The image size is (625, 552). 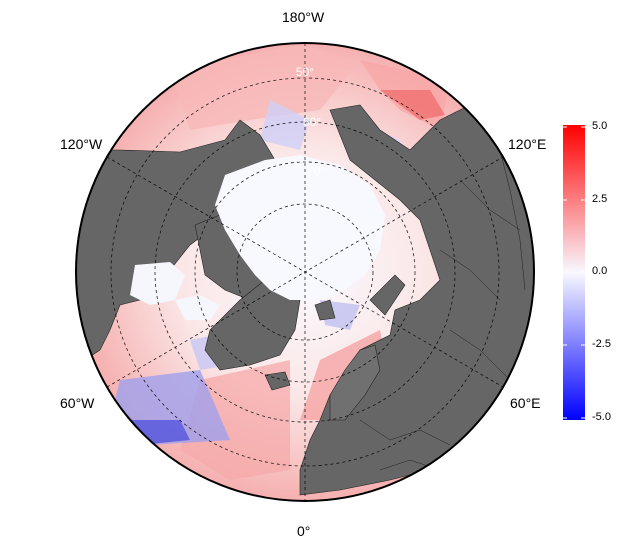 What do you see at coordinates (304, 531) in the screenshot?
I see `lon-label-0: 0°` at bounding box center [304, 531].